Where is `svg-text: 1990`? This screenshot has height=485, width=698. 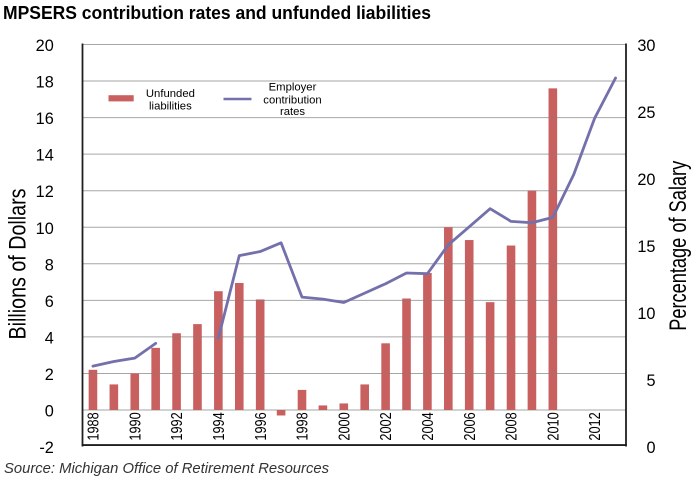
svg-text: 1990 is located at coordinates (135, 426).